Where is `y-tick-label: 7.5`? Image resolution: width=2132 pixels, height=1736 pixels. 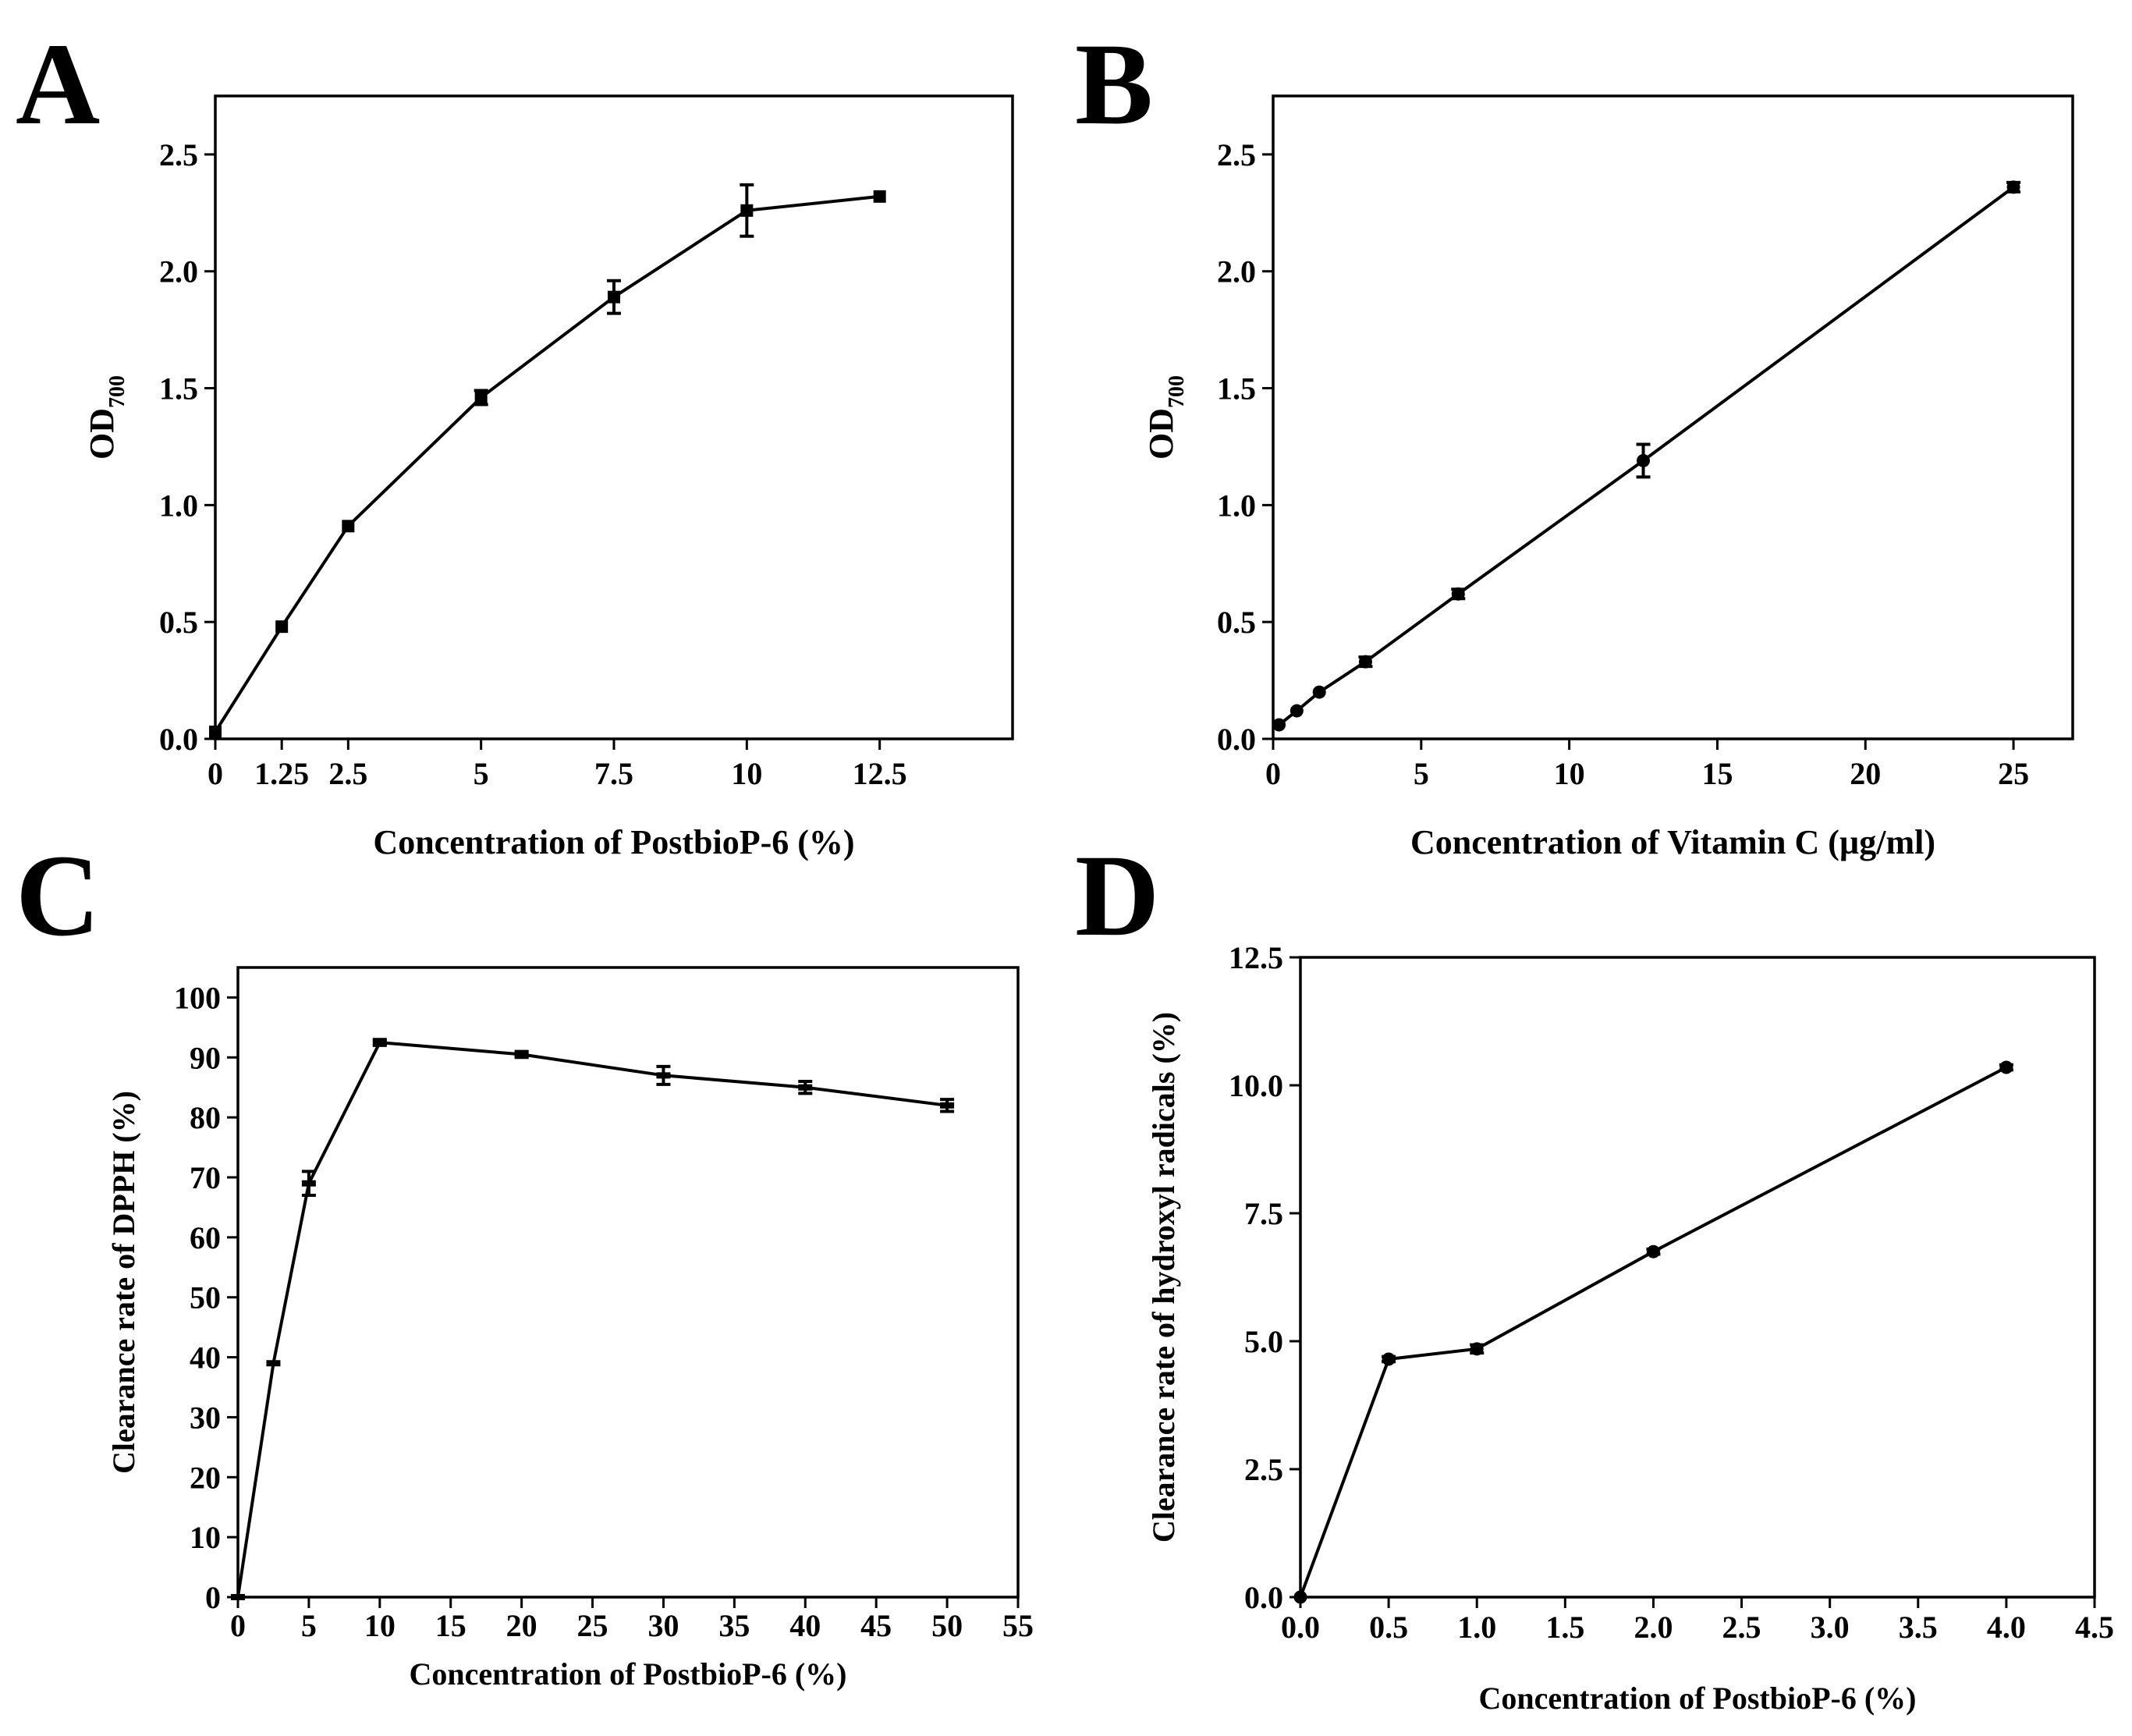 y-tick-label: 7.5 is located at coordinates (1263, 1213).